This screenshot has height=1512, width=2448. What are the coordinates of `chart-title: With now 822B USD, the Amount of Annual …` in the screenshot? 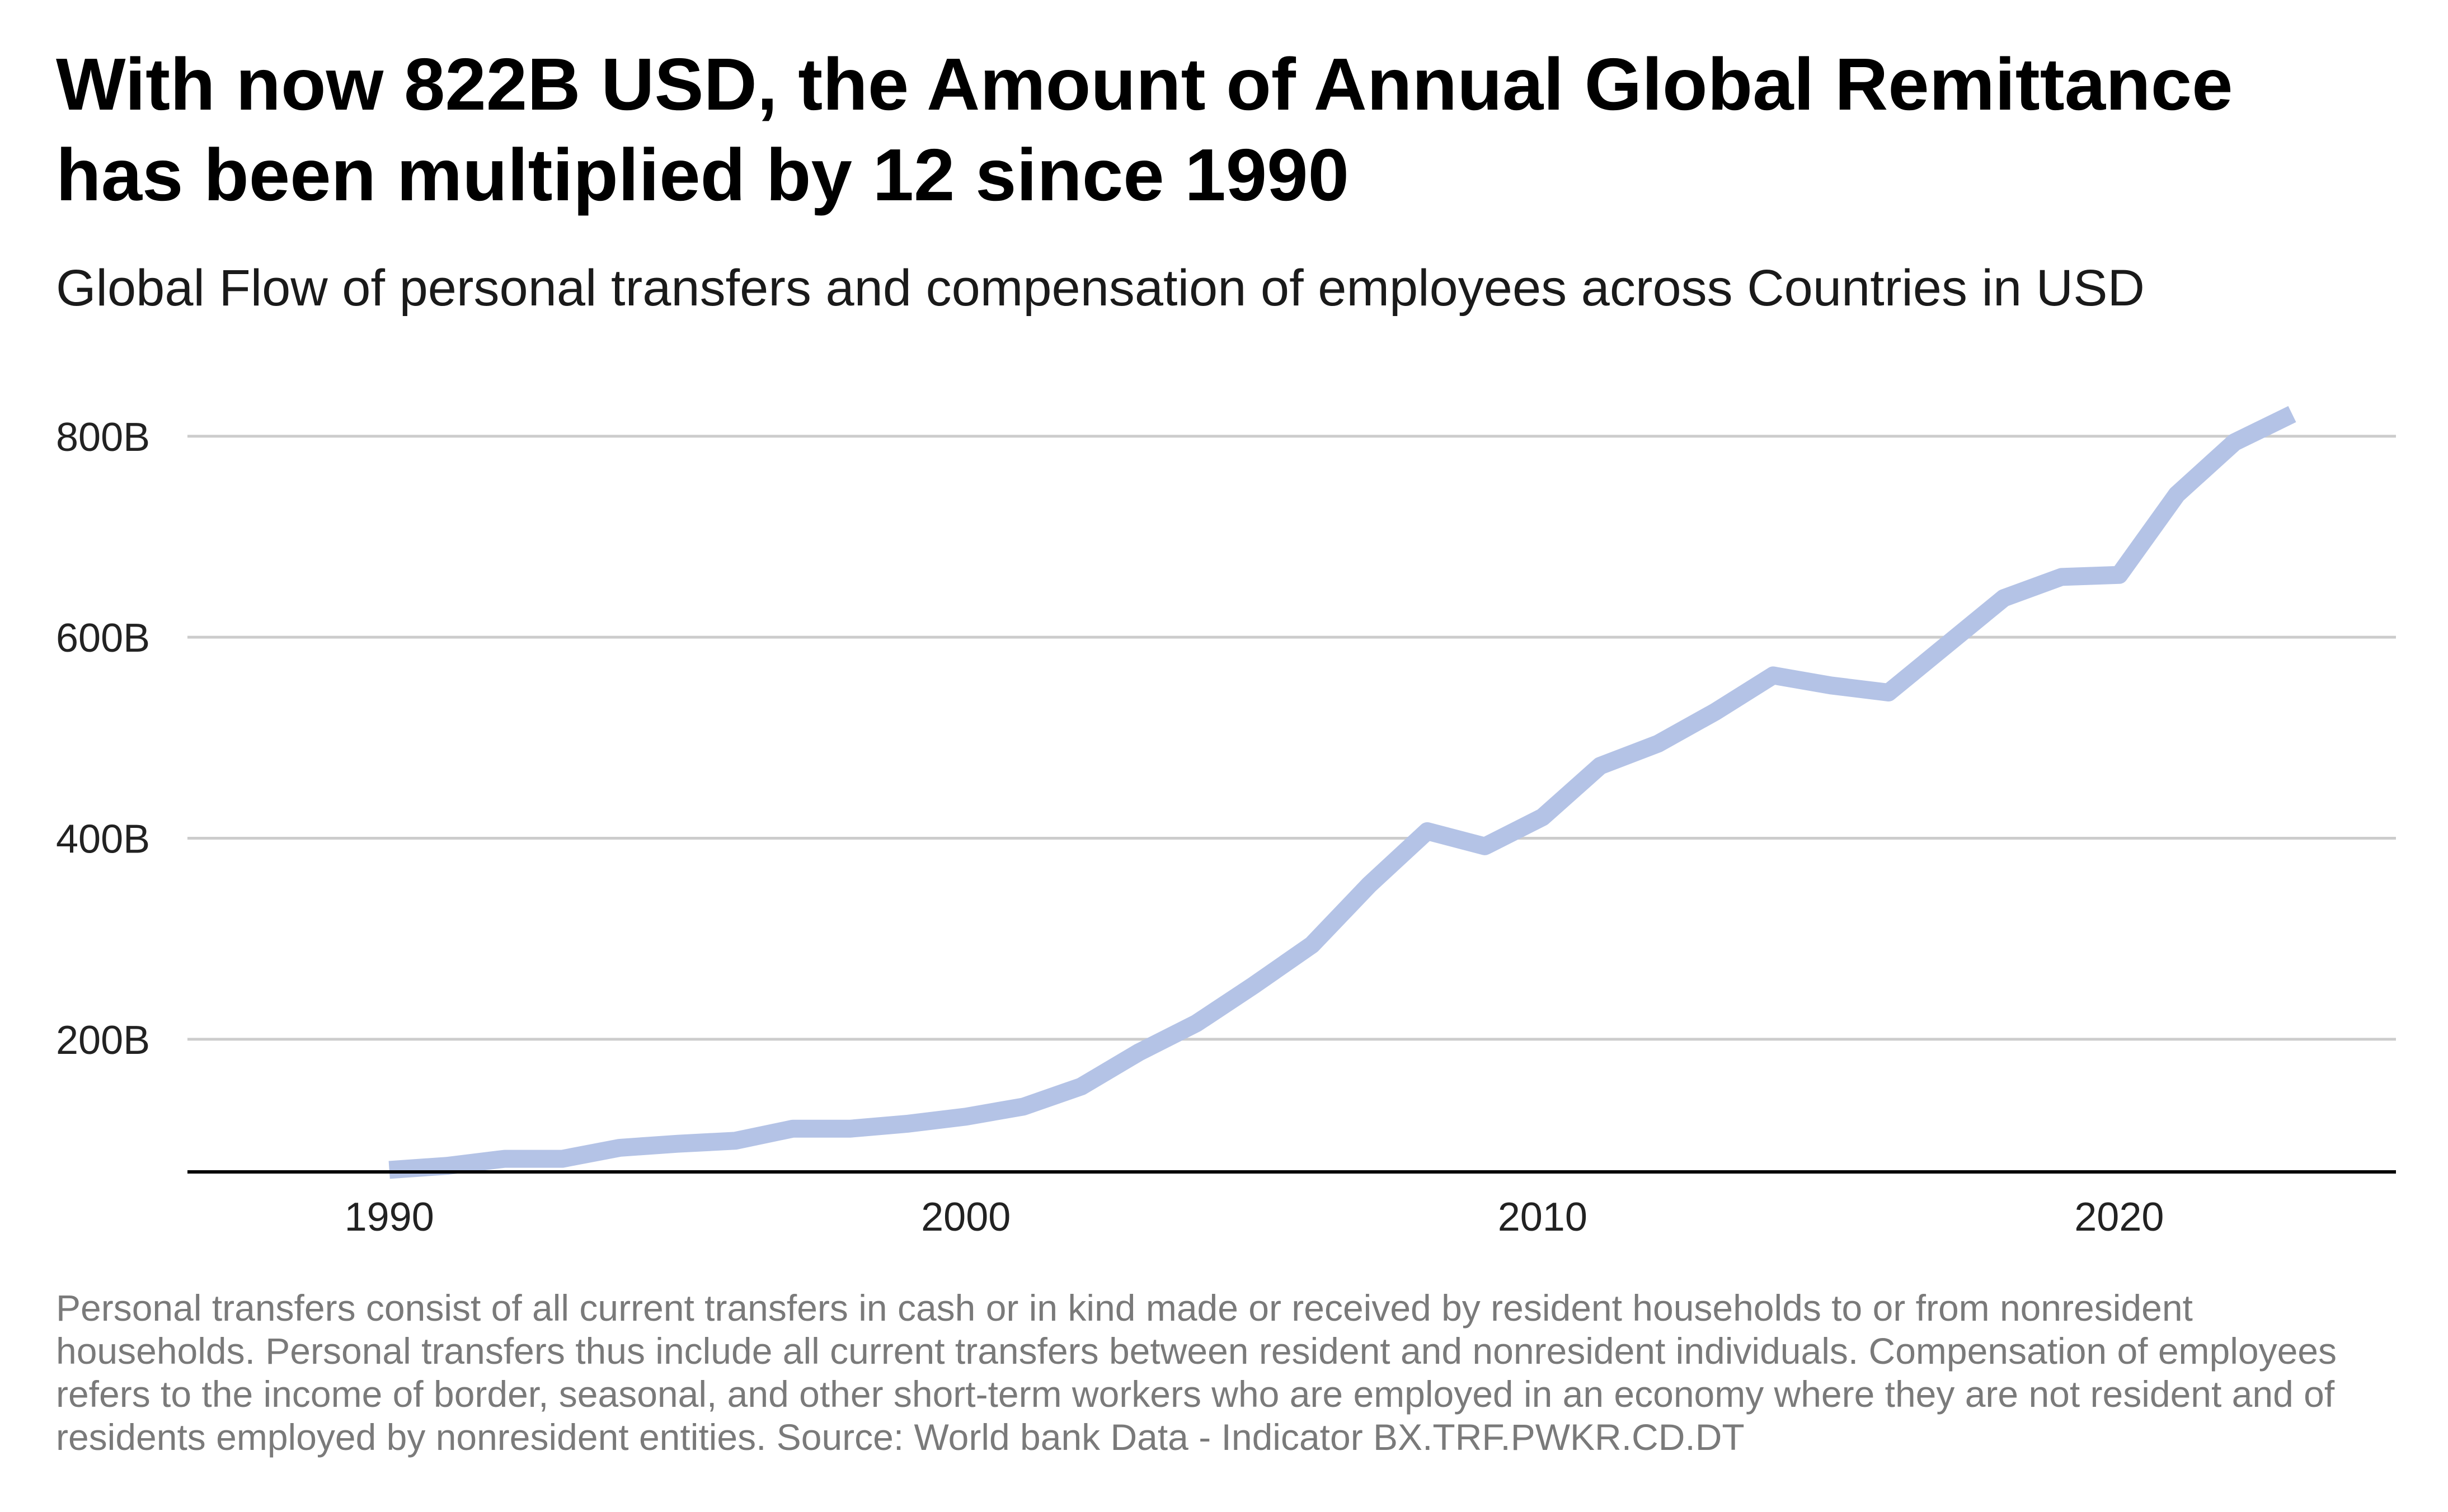 It's located at (1144, 129).